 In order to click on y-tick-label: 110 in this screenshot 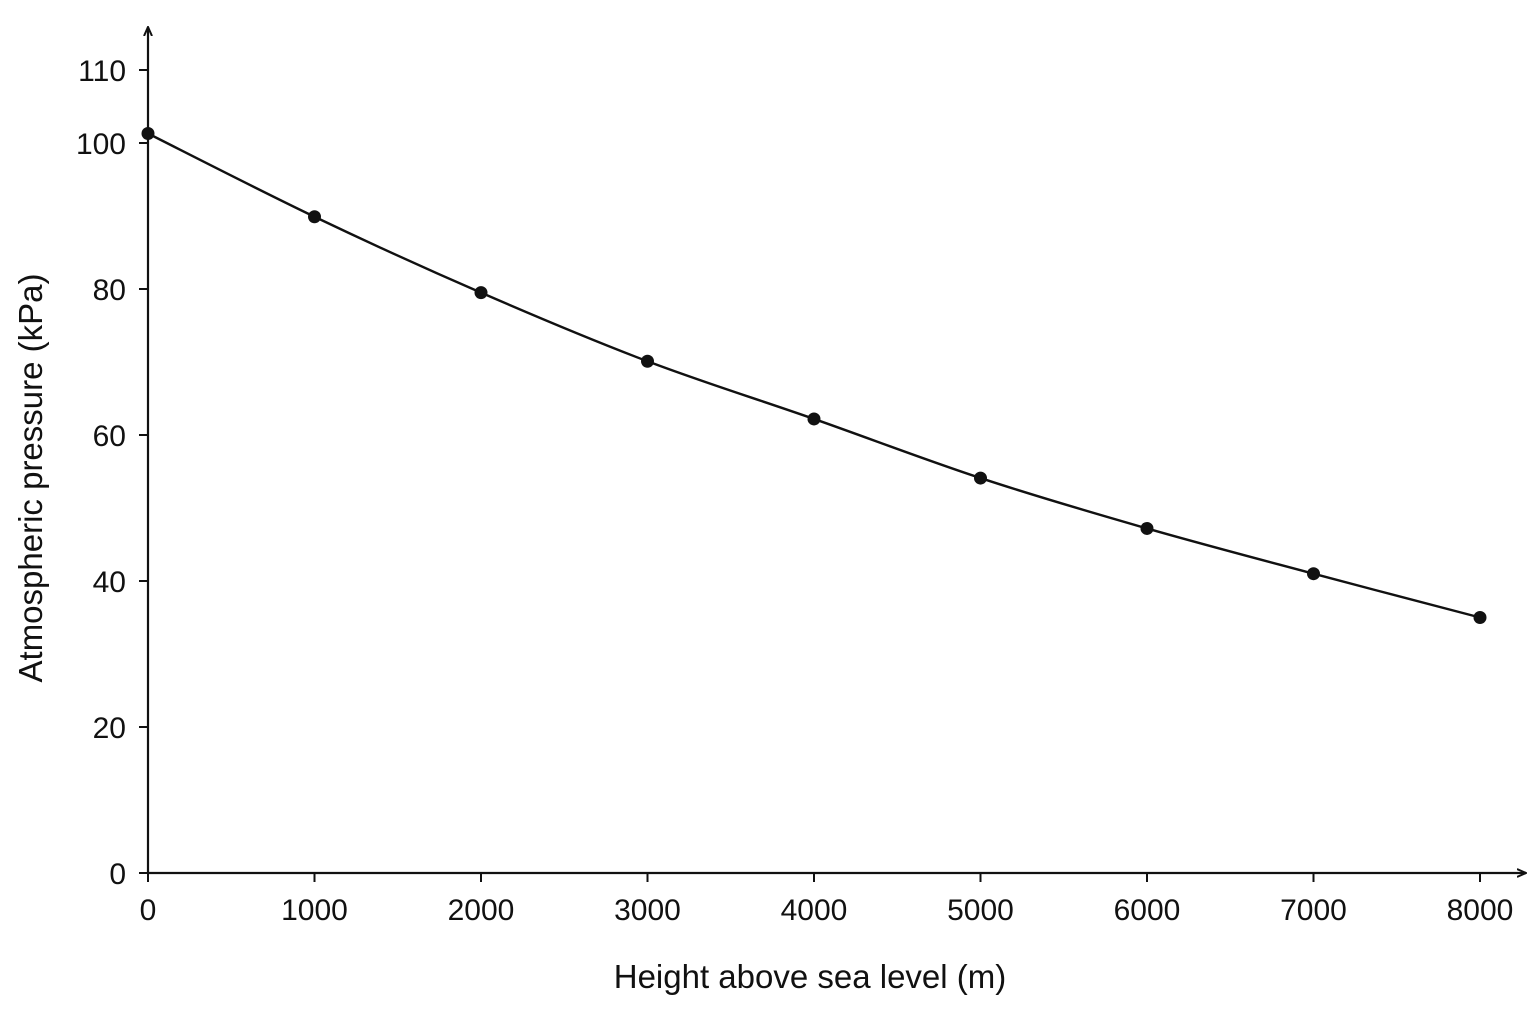, I will do `click(102, 71)`.